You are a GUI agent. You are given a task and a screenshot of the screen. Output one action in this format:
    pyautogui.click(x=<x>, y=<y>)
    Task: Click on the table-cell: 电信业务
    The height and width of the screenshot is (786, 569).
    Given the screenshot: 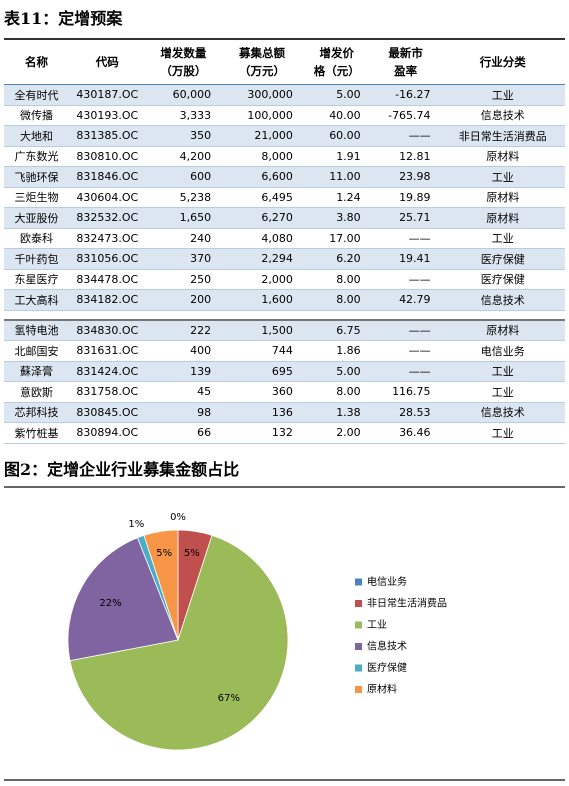 What is the action you would take?
    pyautogui.click(x=502, y=351)
    